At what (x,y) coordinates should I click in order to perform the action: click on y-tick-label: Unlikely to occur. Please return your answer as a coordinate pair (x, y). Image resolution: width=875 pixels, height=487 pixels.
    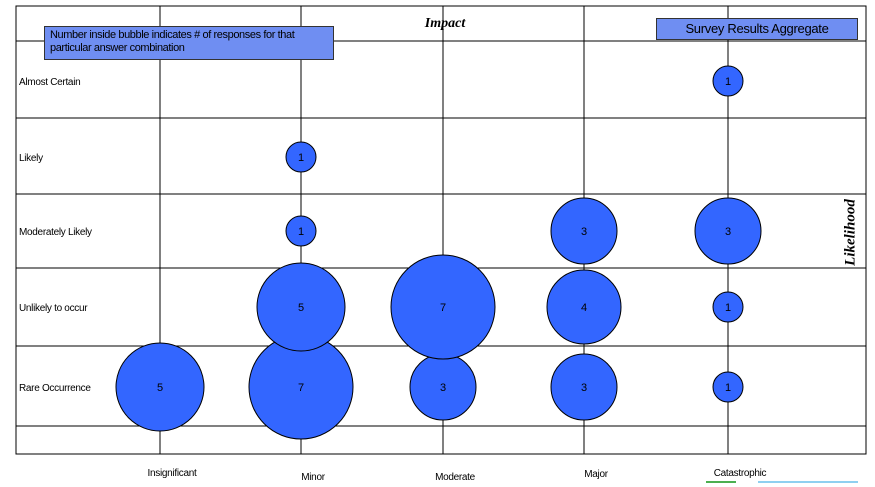
    Looking at the image, I should click on (53, 308).